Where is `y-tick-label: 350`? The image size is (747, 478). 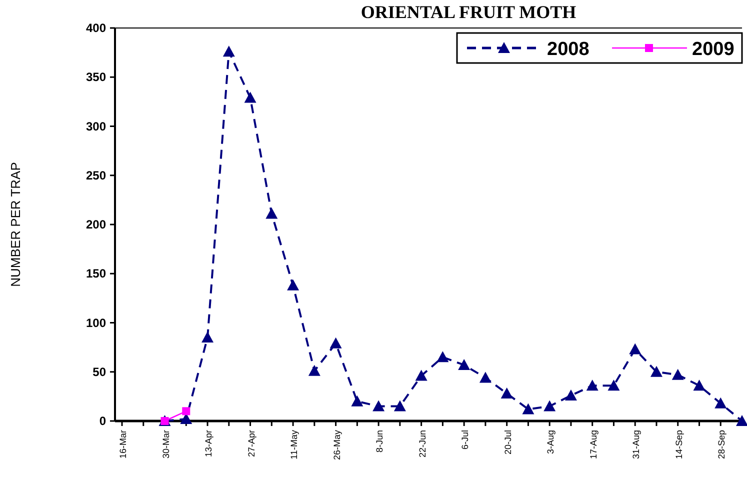 y-tick-label: 350 is located at coordinates (96, 77).